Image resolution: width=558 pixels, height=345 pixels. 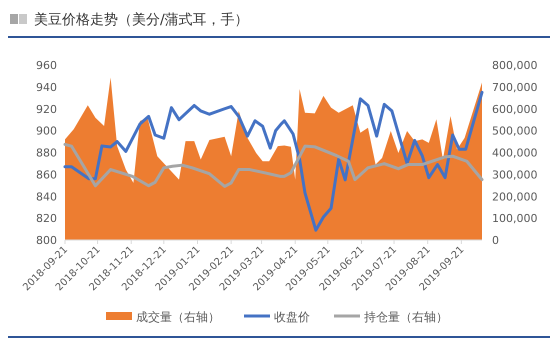 What do you see at coordinates (515, 197) in the screenshot?
I see `y2-tick-label: 200,000` at bounding box center [515, 197].